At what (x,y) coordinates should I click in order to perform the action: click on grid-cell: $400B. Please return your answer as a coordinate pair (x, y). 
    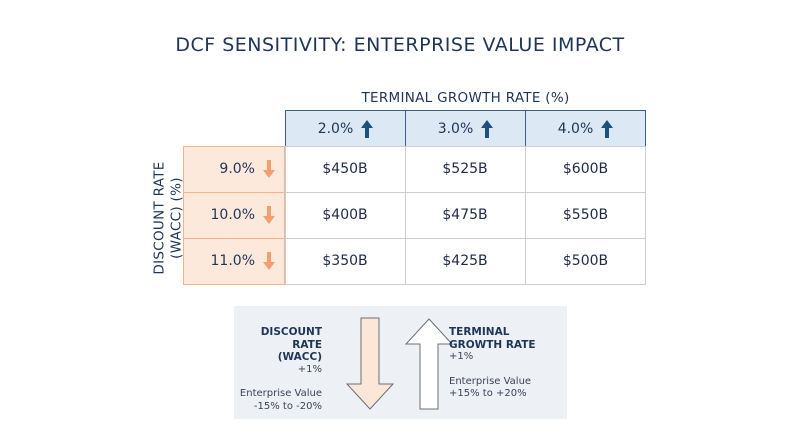
    Looking at the image, I should click on (345, 215).